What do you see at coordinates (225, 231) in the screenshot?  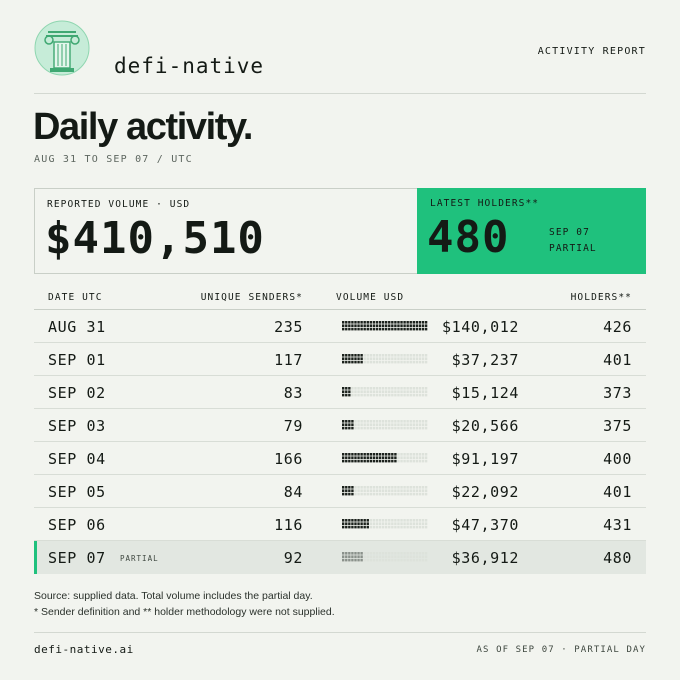 I see `reported-volume-card: REPORTED VOLUME · USD $410,510` at bounding box center [225, 231].